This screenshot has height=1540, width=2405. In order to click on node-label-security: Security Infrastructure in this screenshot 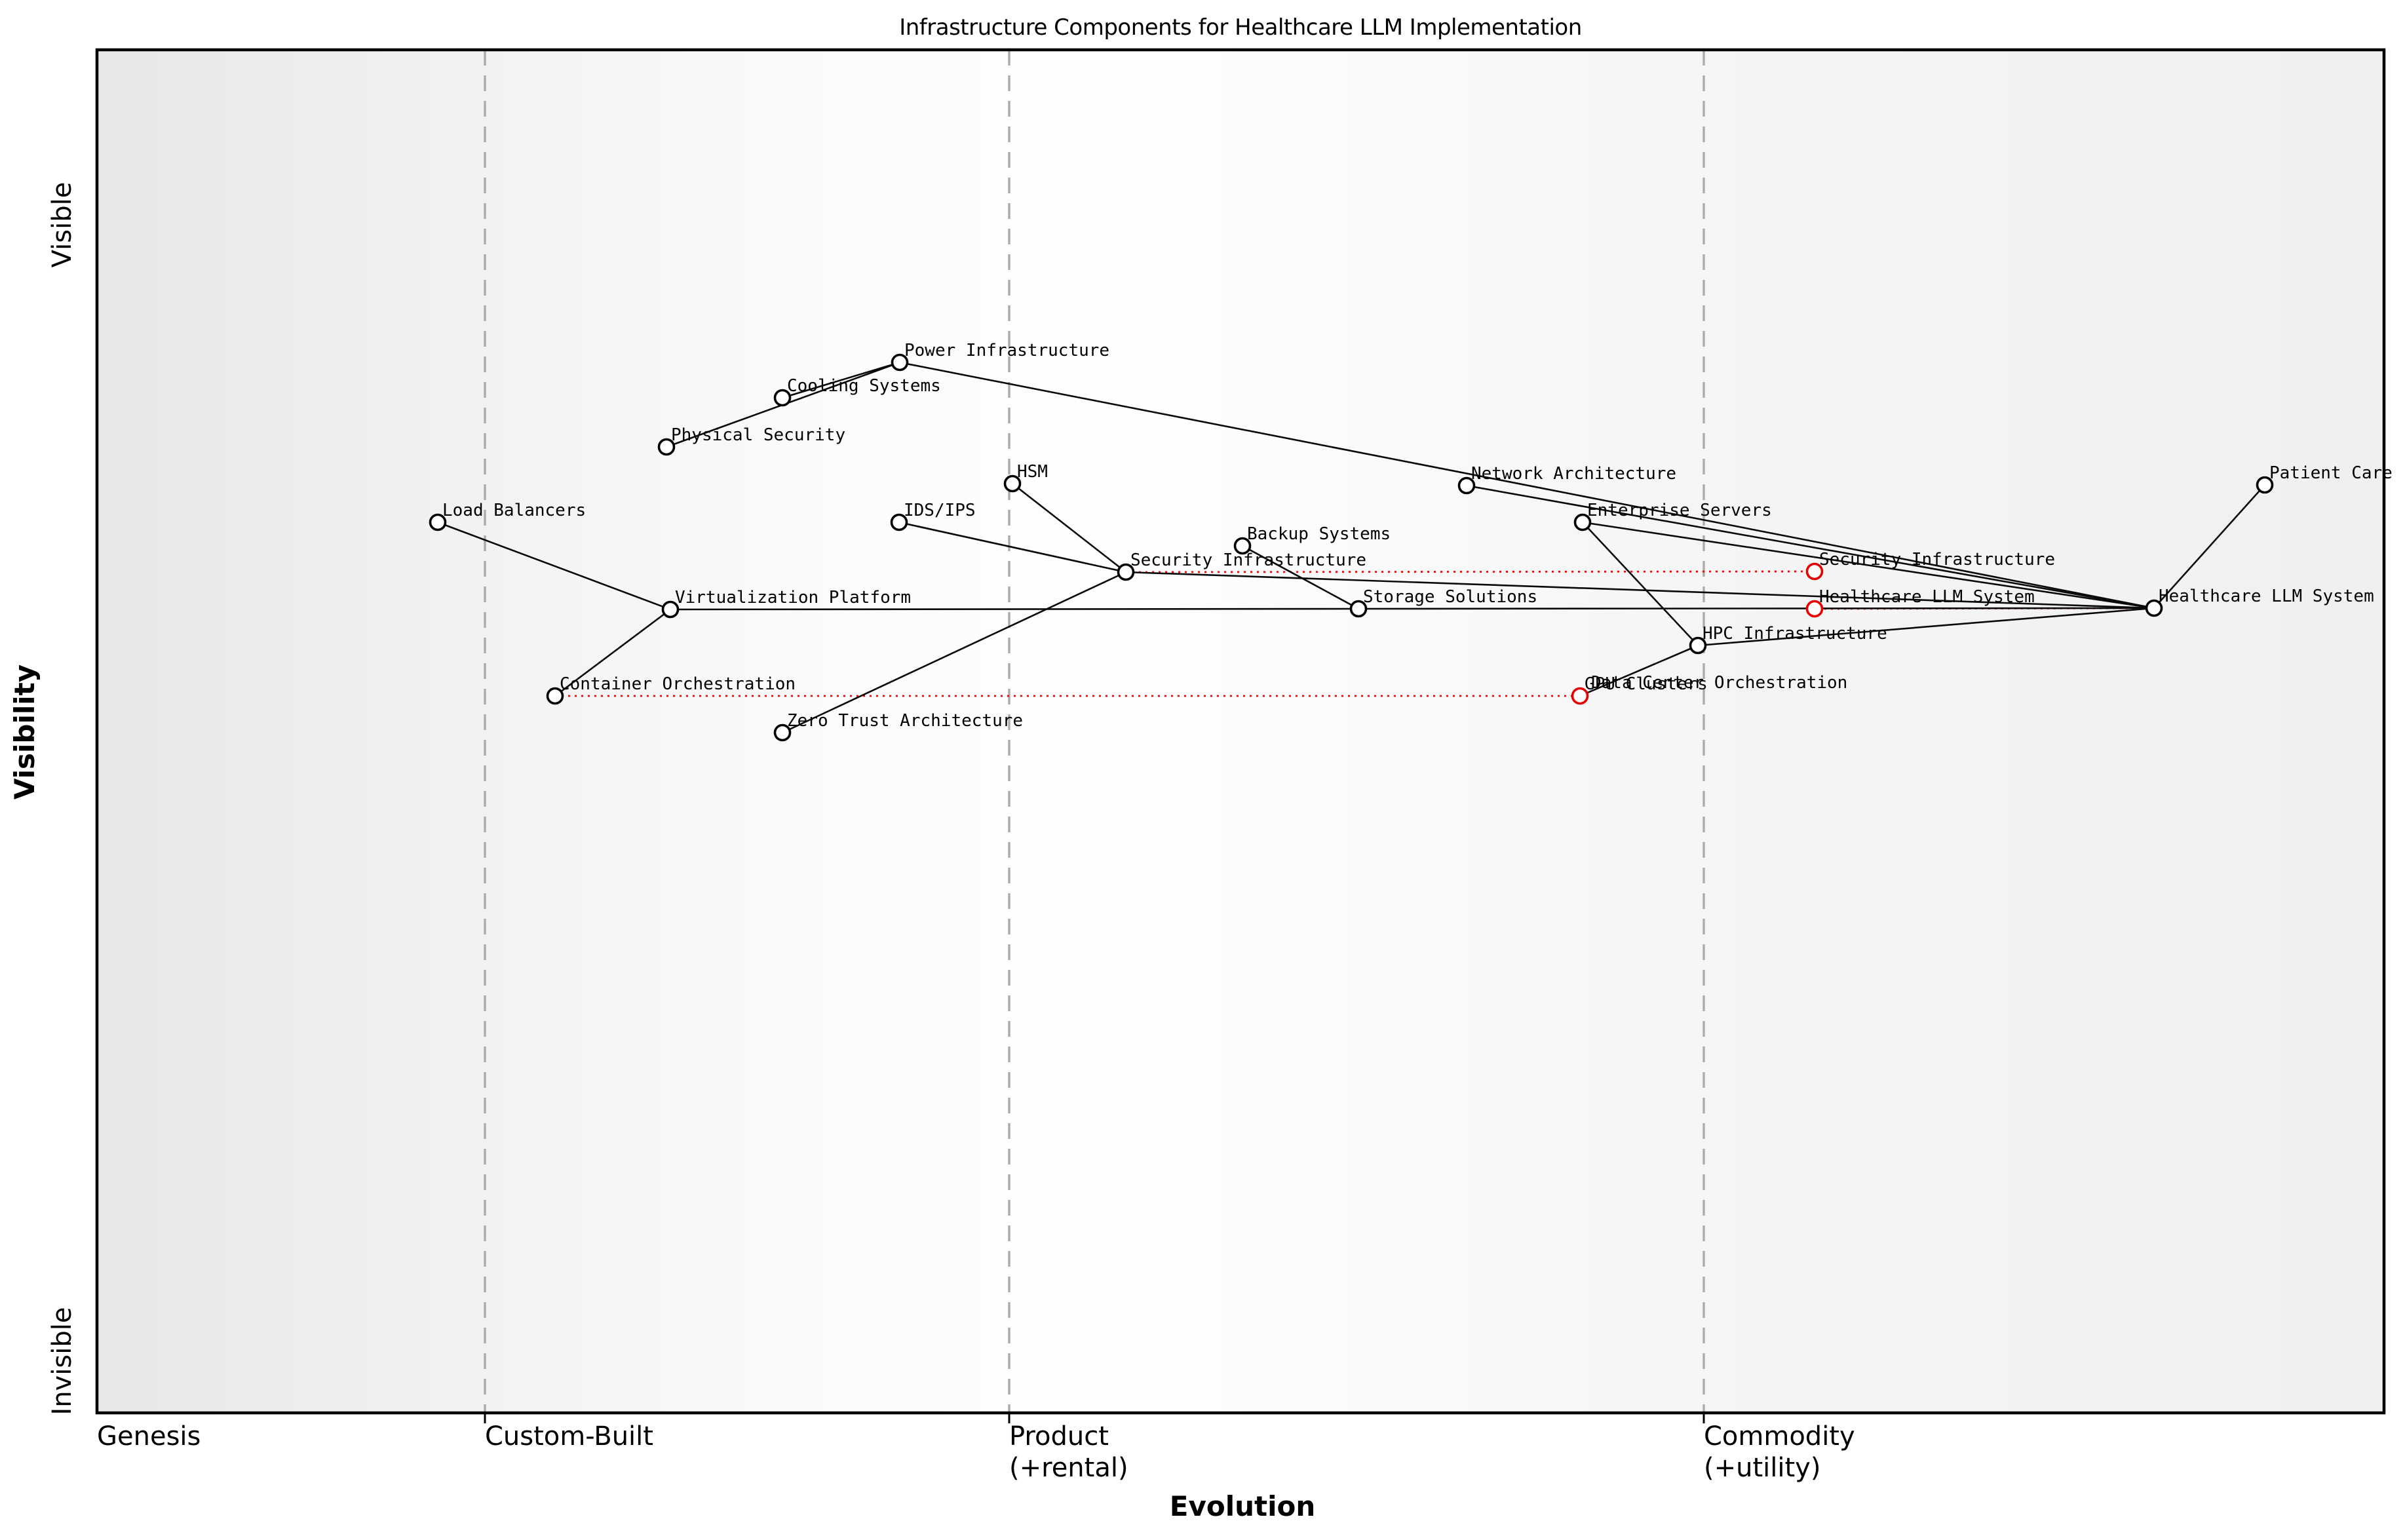, I will do `click(1248, 560)`.